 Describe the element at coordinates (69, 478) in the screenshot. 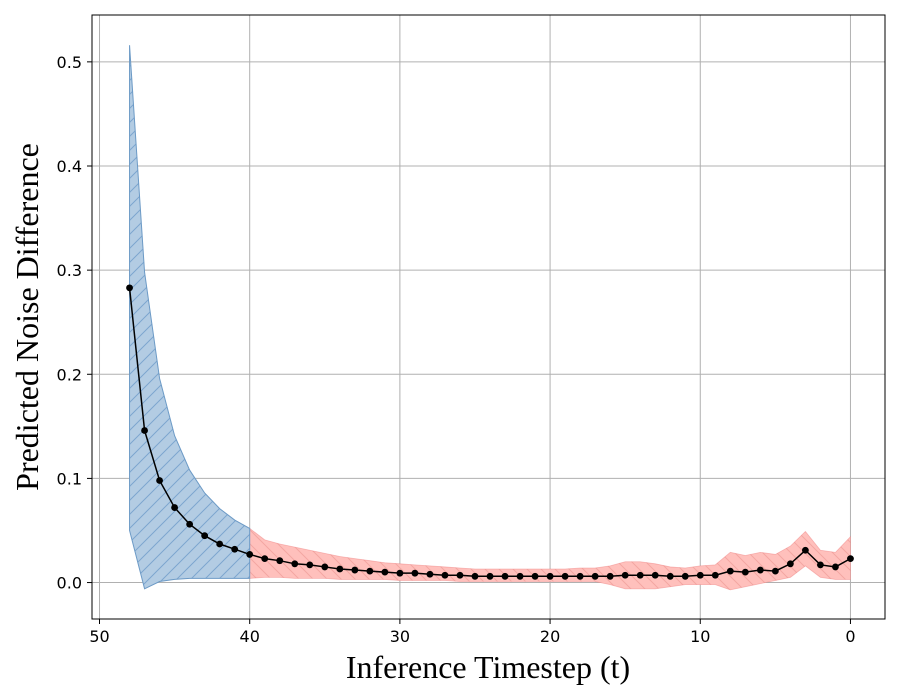

I see `y-tick-label: 0.1` at that location.